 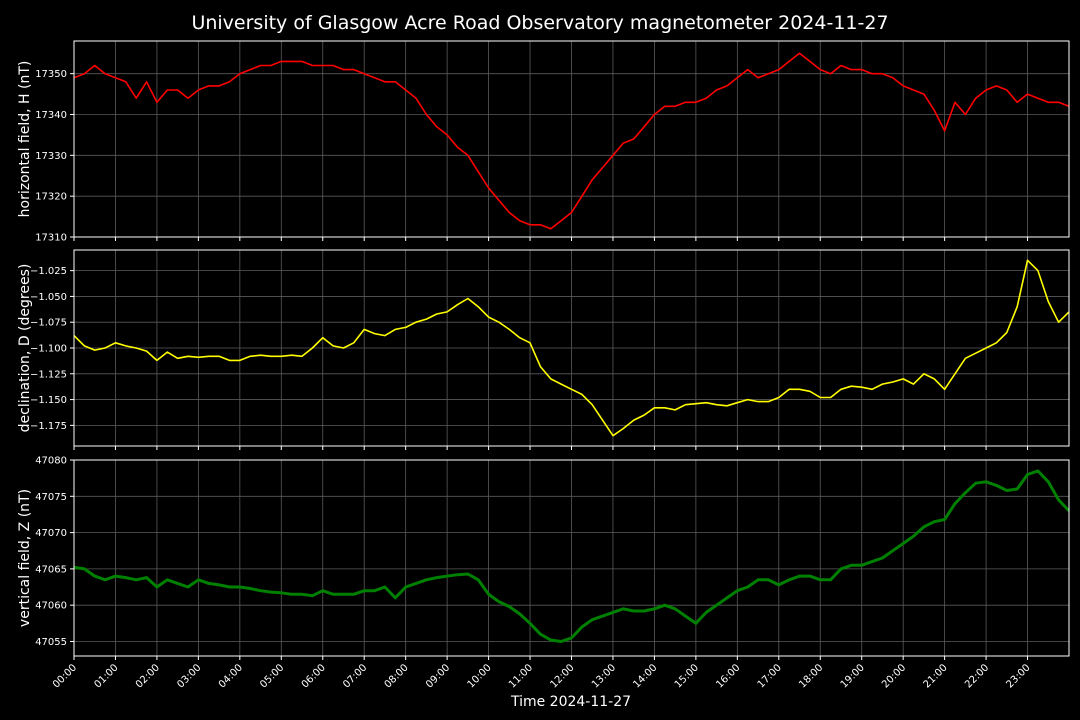 What do you see at coordinates (811, 676) in the screenshot?
I see `x-tick-label: 18:00` at bounding box center [811, 676].